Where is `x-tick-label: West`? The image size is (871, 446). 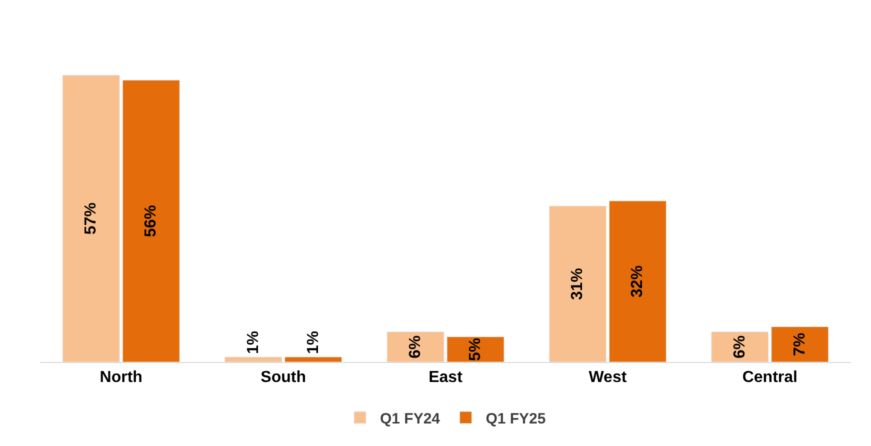
x-tick-label: West is located at coordinates (608, 377).